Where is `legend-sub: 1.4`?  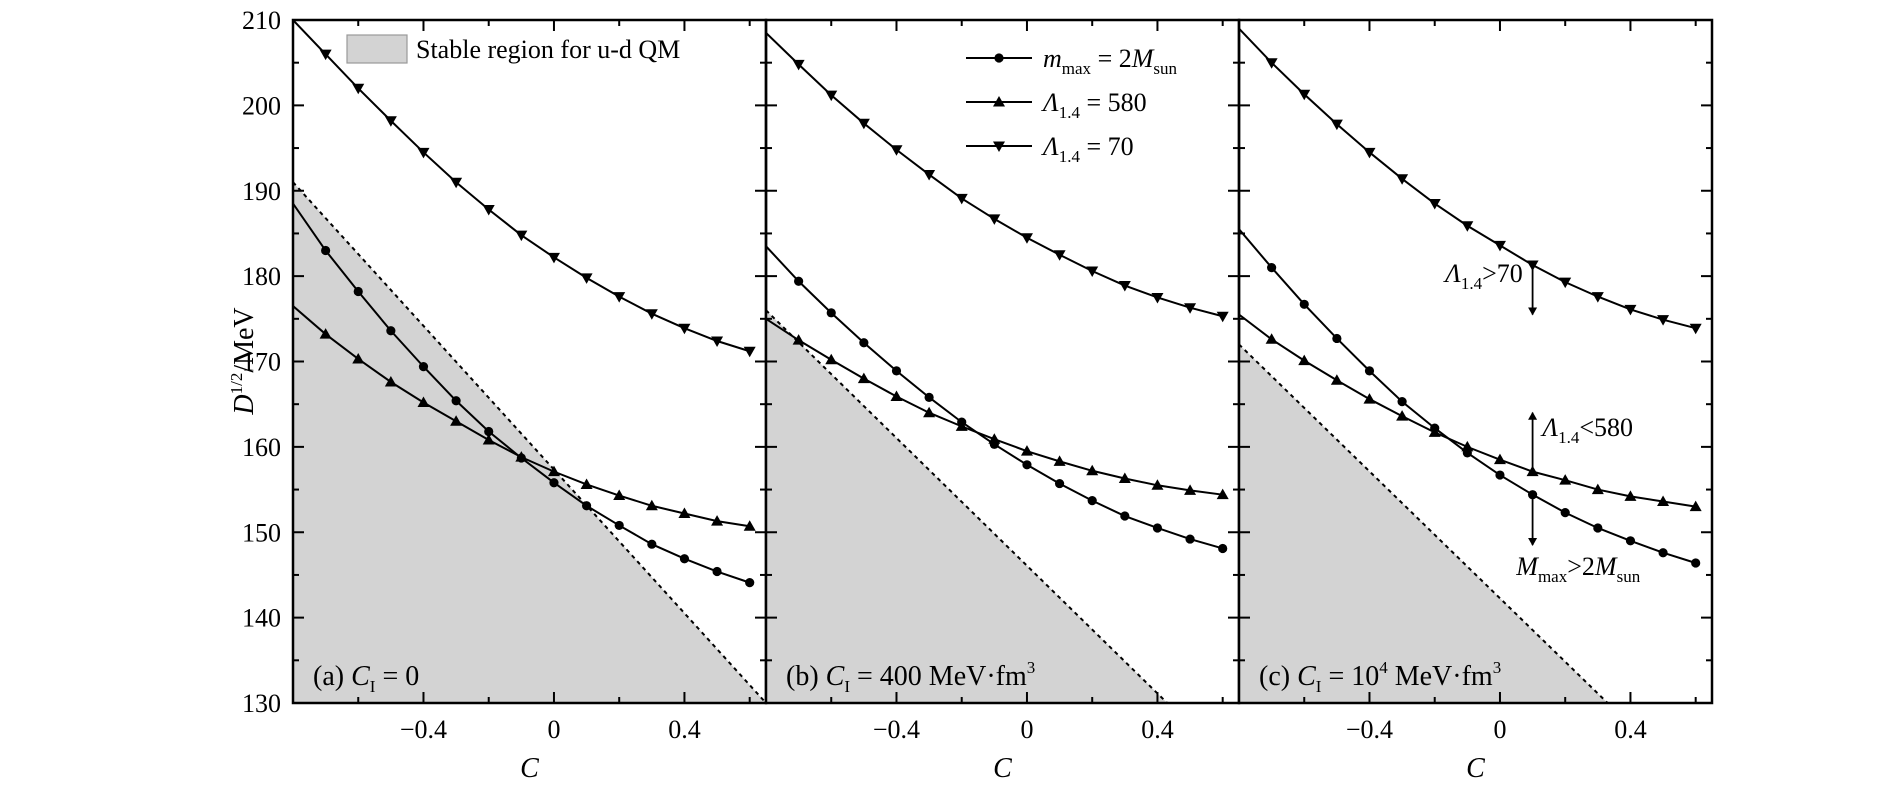 legend-sub: 1.4 is located at coordinates (1070, 156).